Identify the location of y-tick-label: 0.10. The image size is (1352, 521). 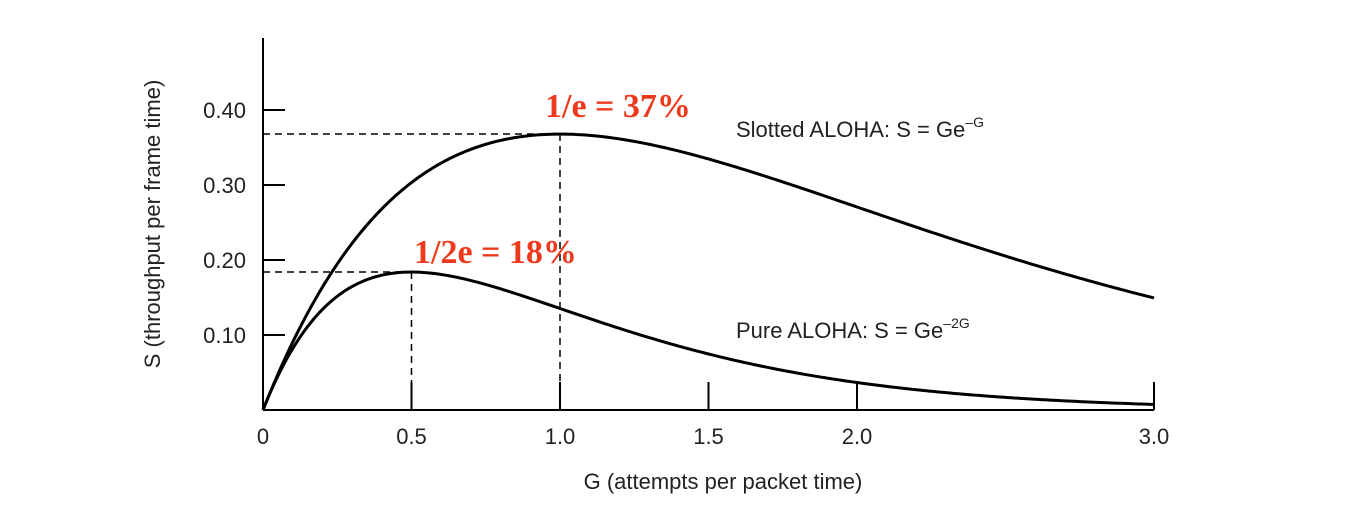
(224, 335).